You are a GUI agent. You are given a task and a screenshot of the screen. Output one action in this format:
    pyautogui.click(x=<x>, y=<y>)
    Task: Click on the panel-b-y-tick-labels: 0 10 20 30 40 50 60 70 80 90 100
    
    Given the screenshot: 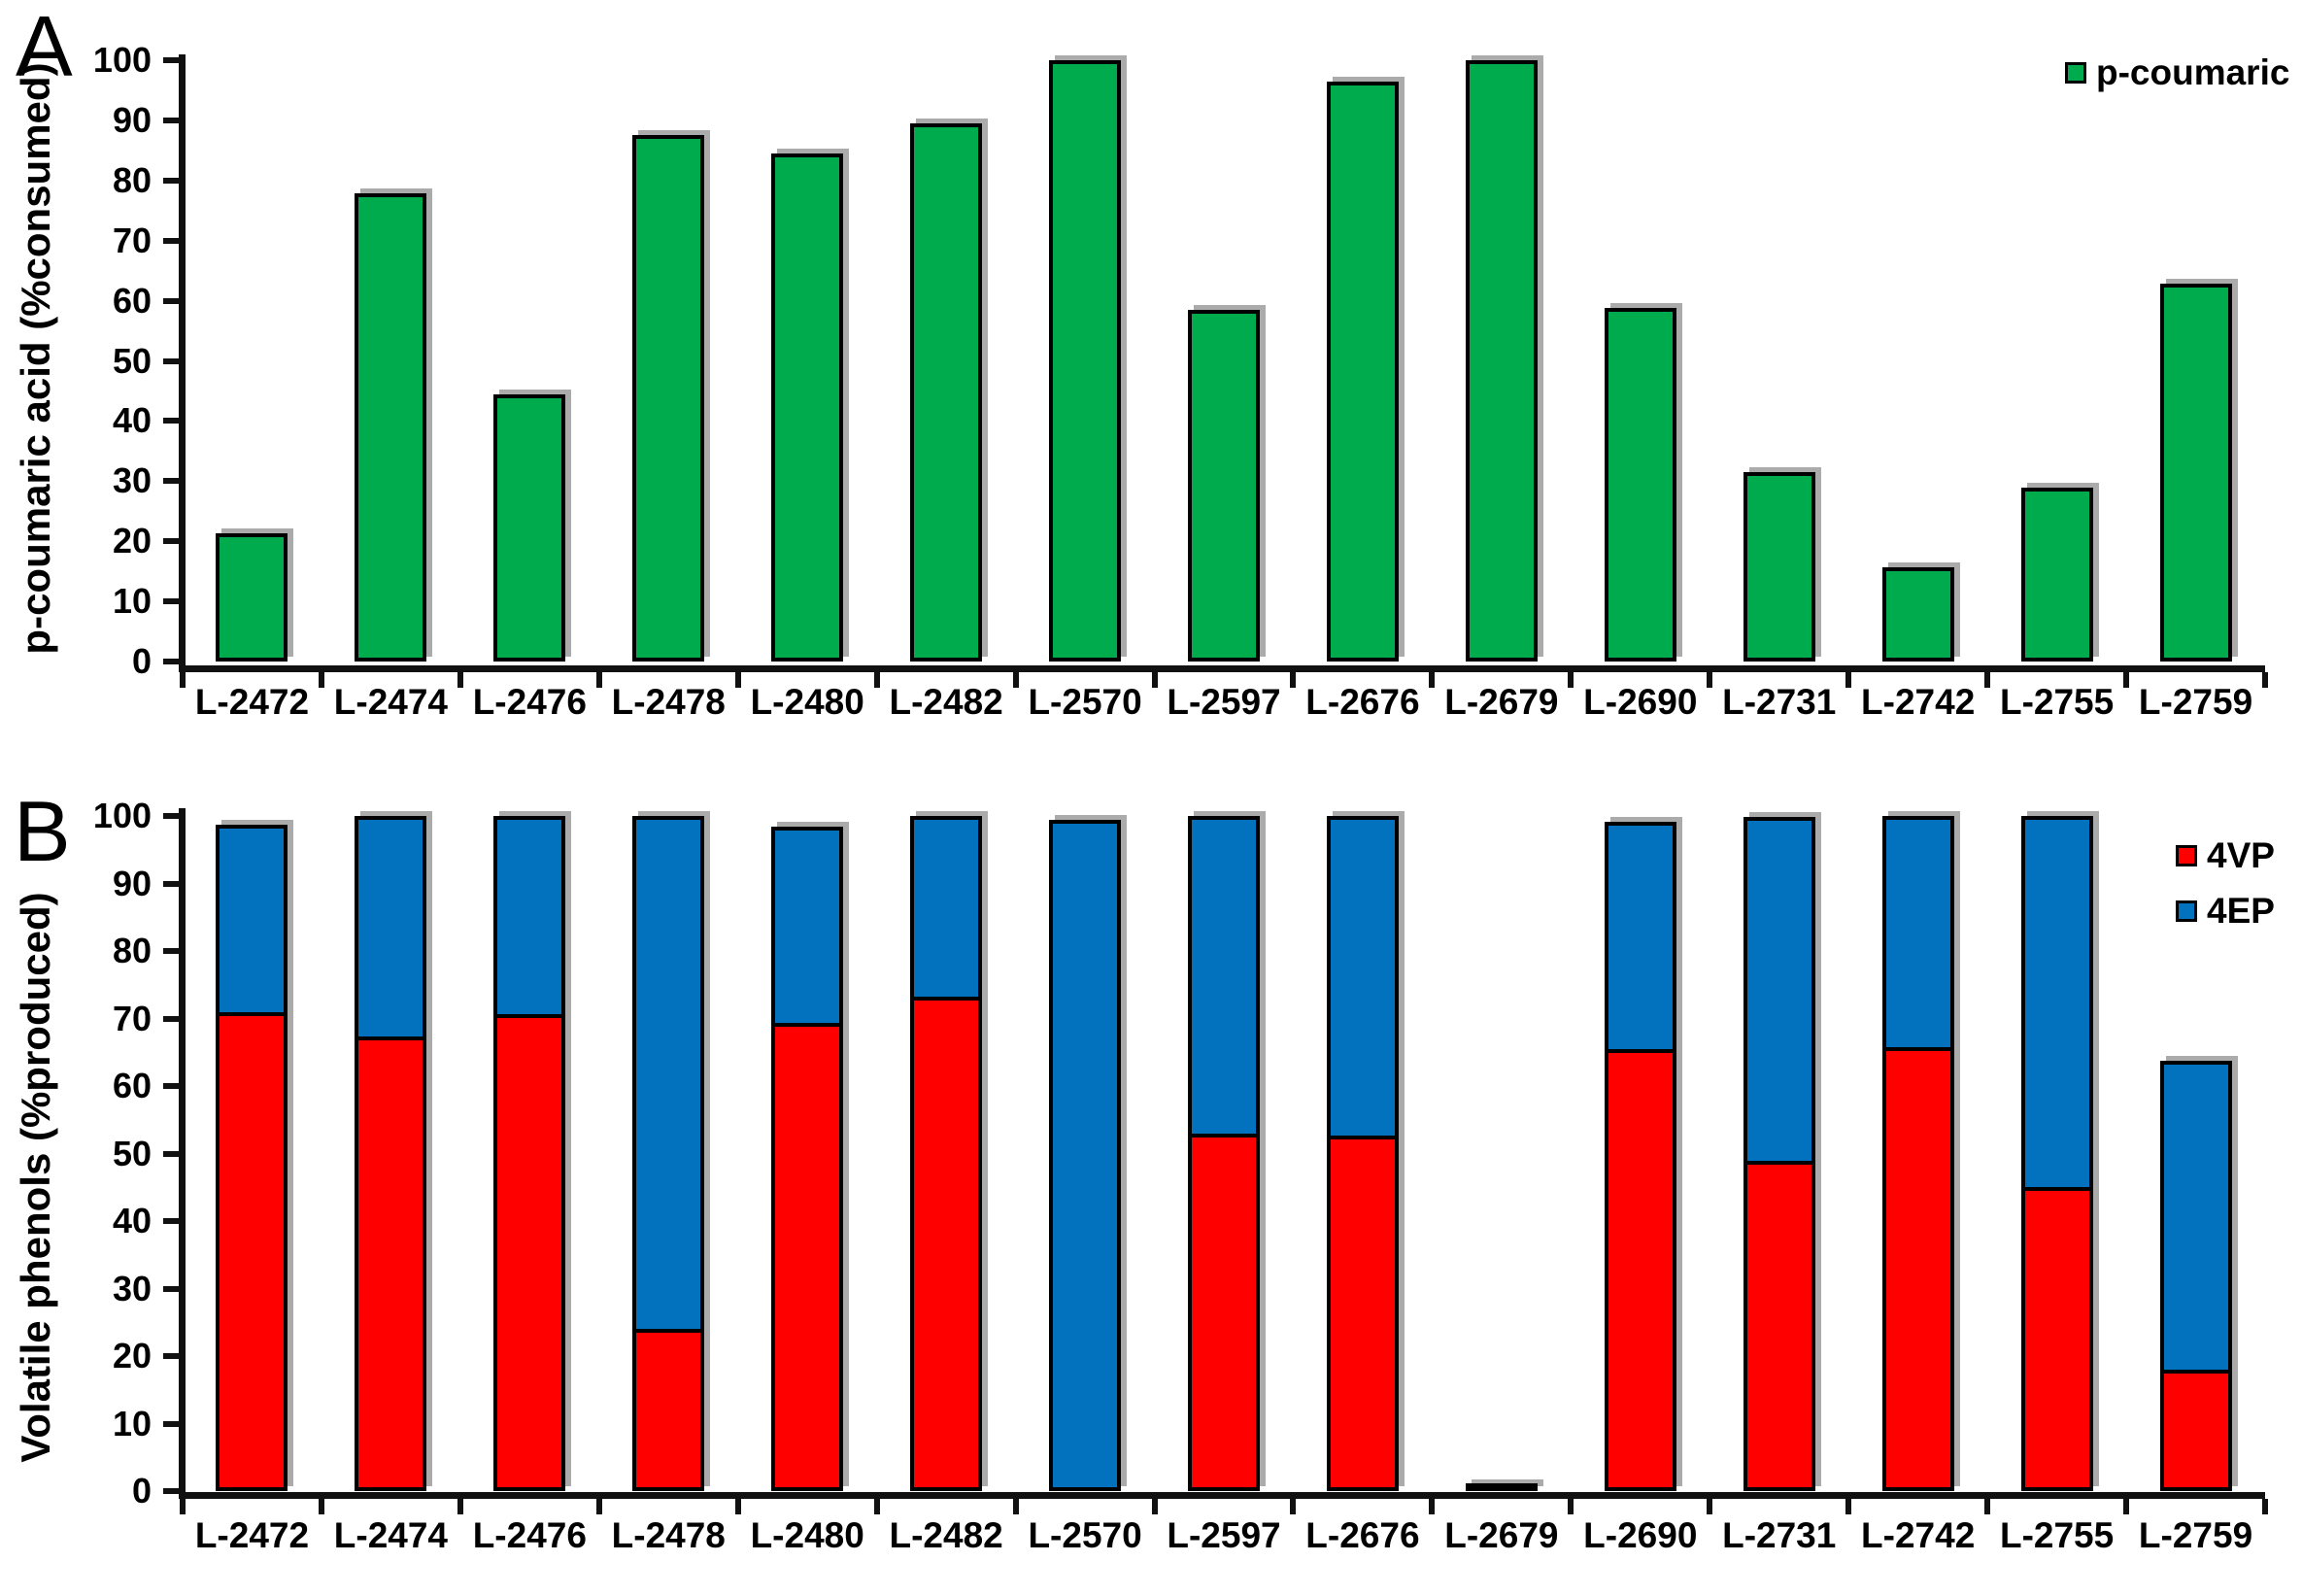 What is the action you would take?
    pyautogui.click(x=100, y=1154)
    